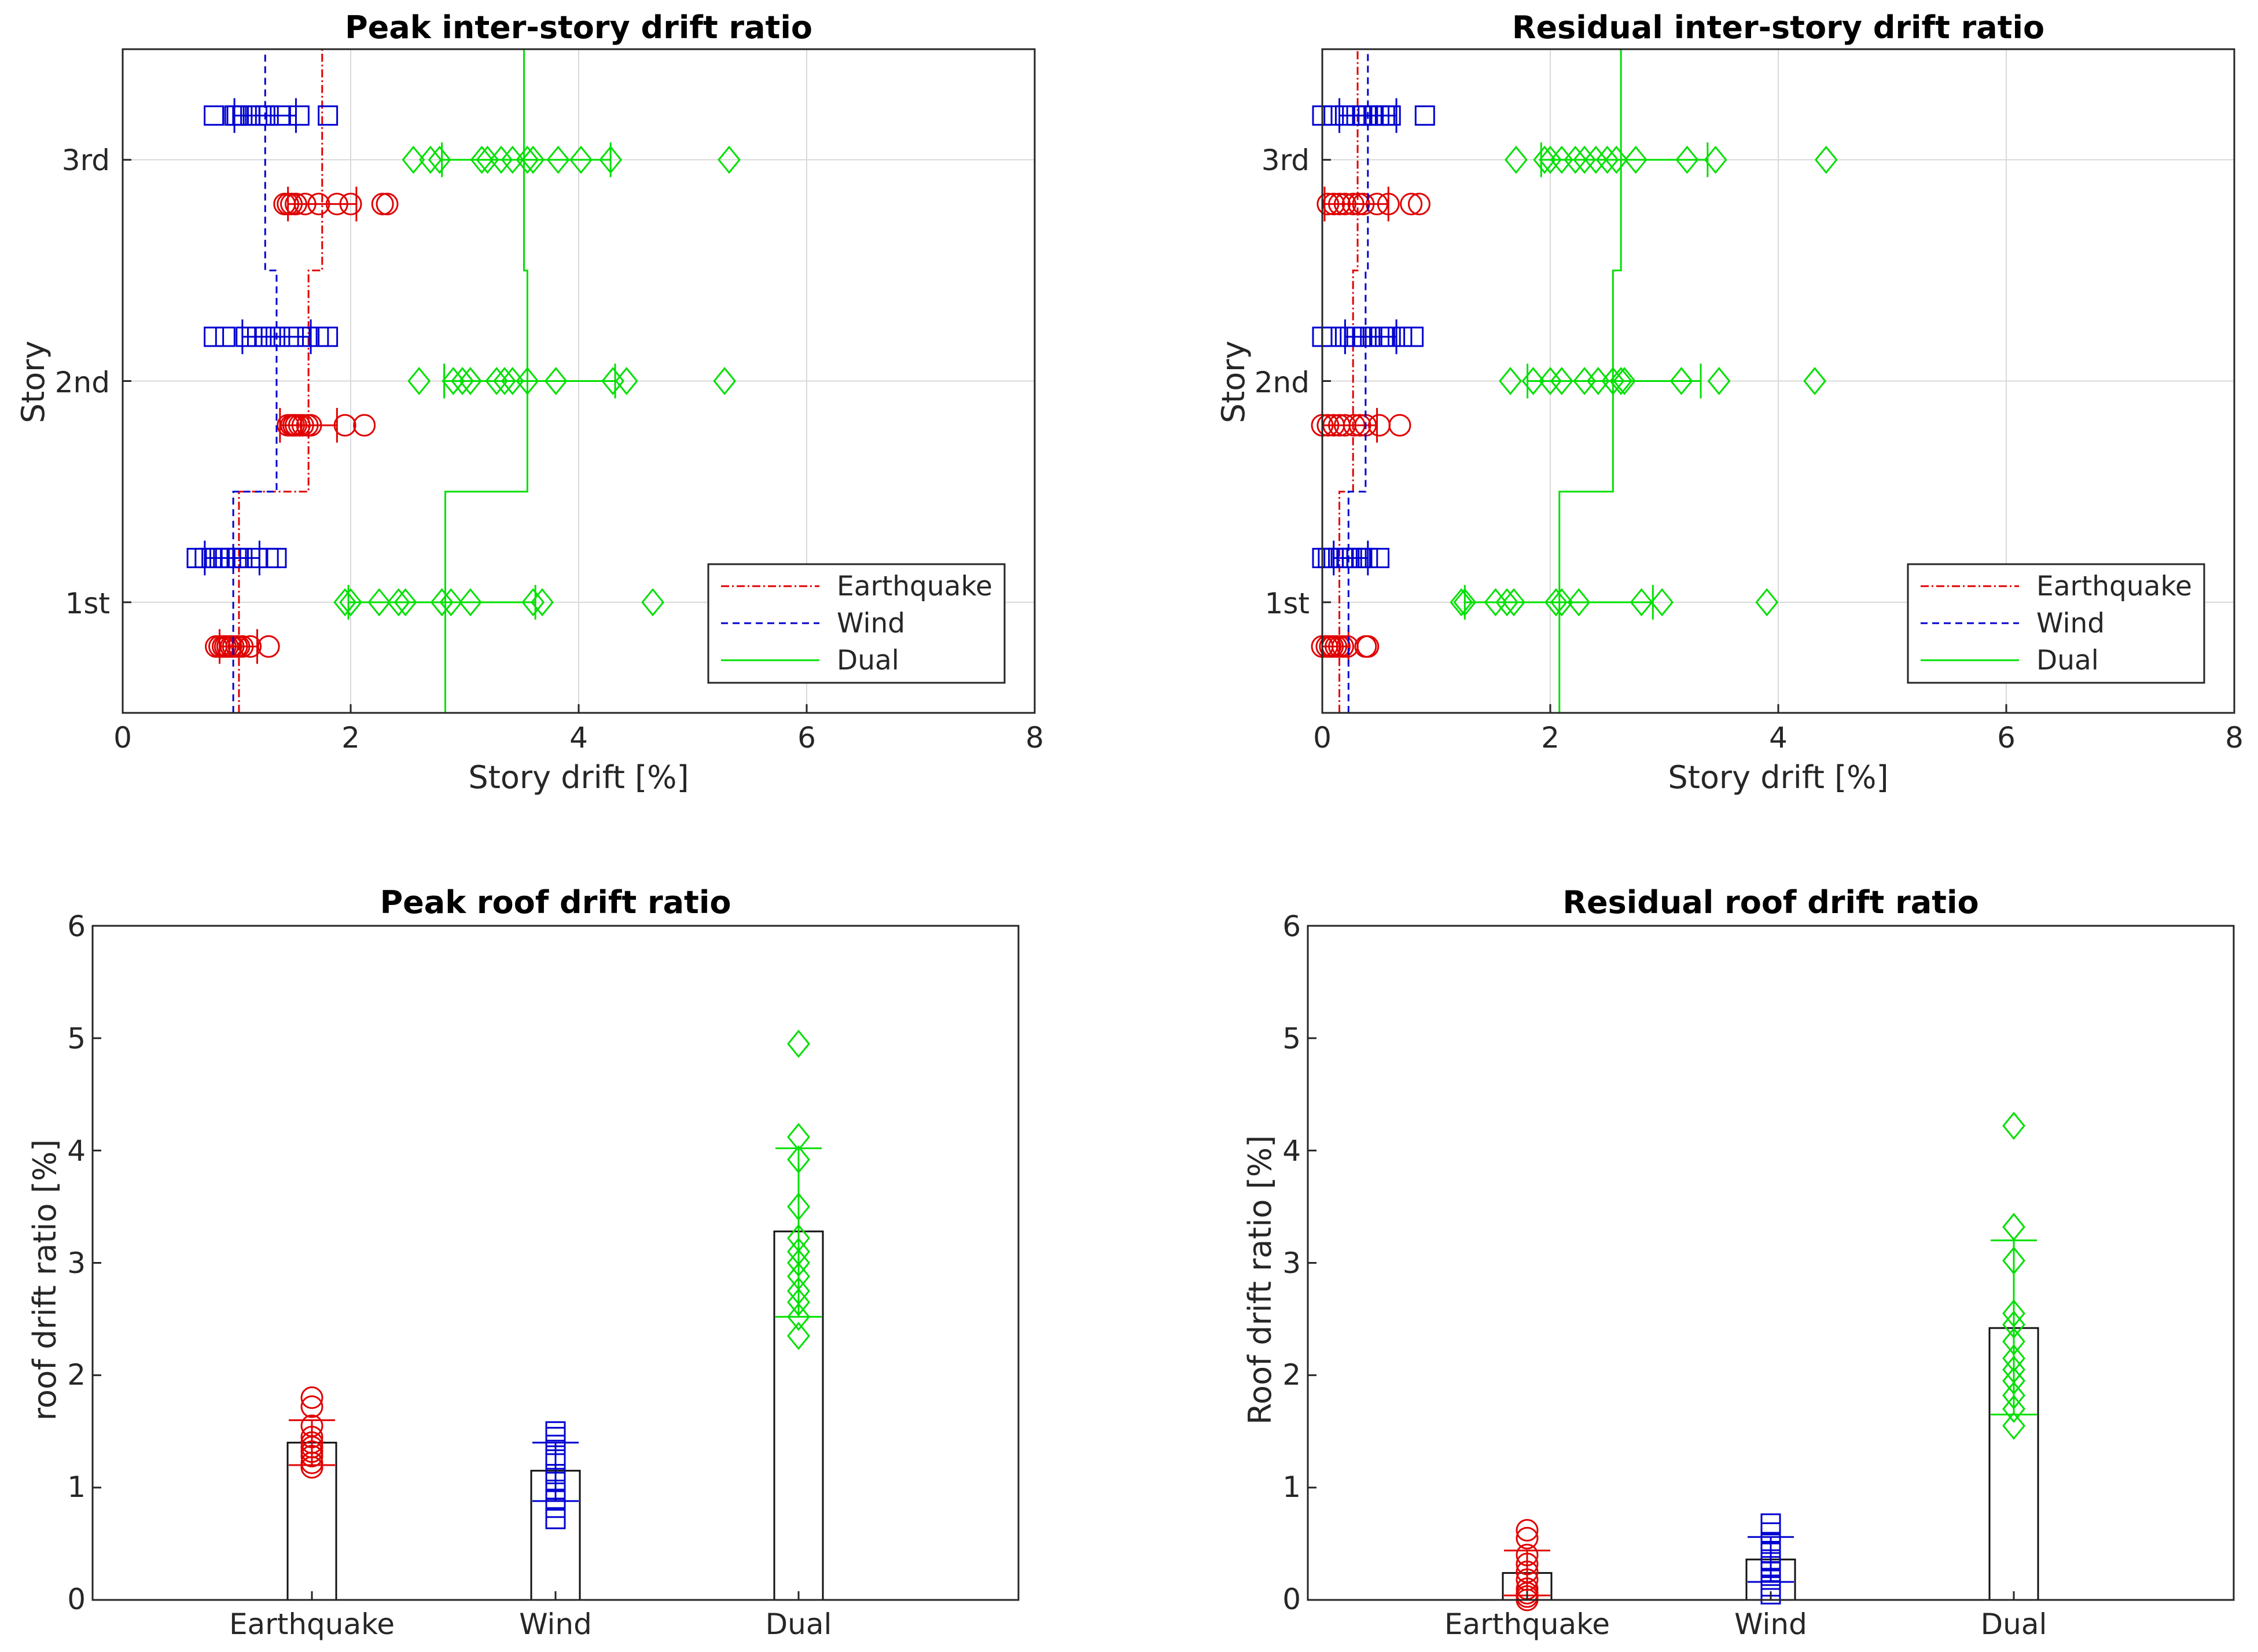  Describe the element at coordinates (311, 1521) in the screenshot. I see `bar-earthquake` at that location.